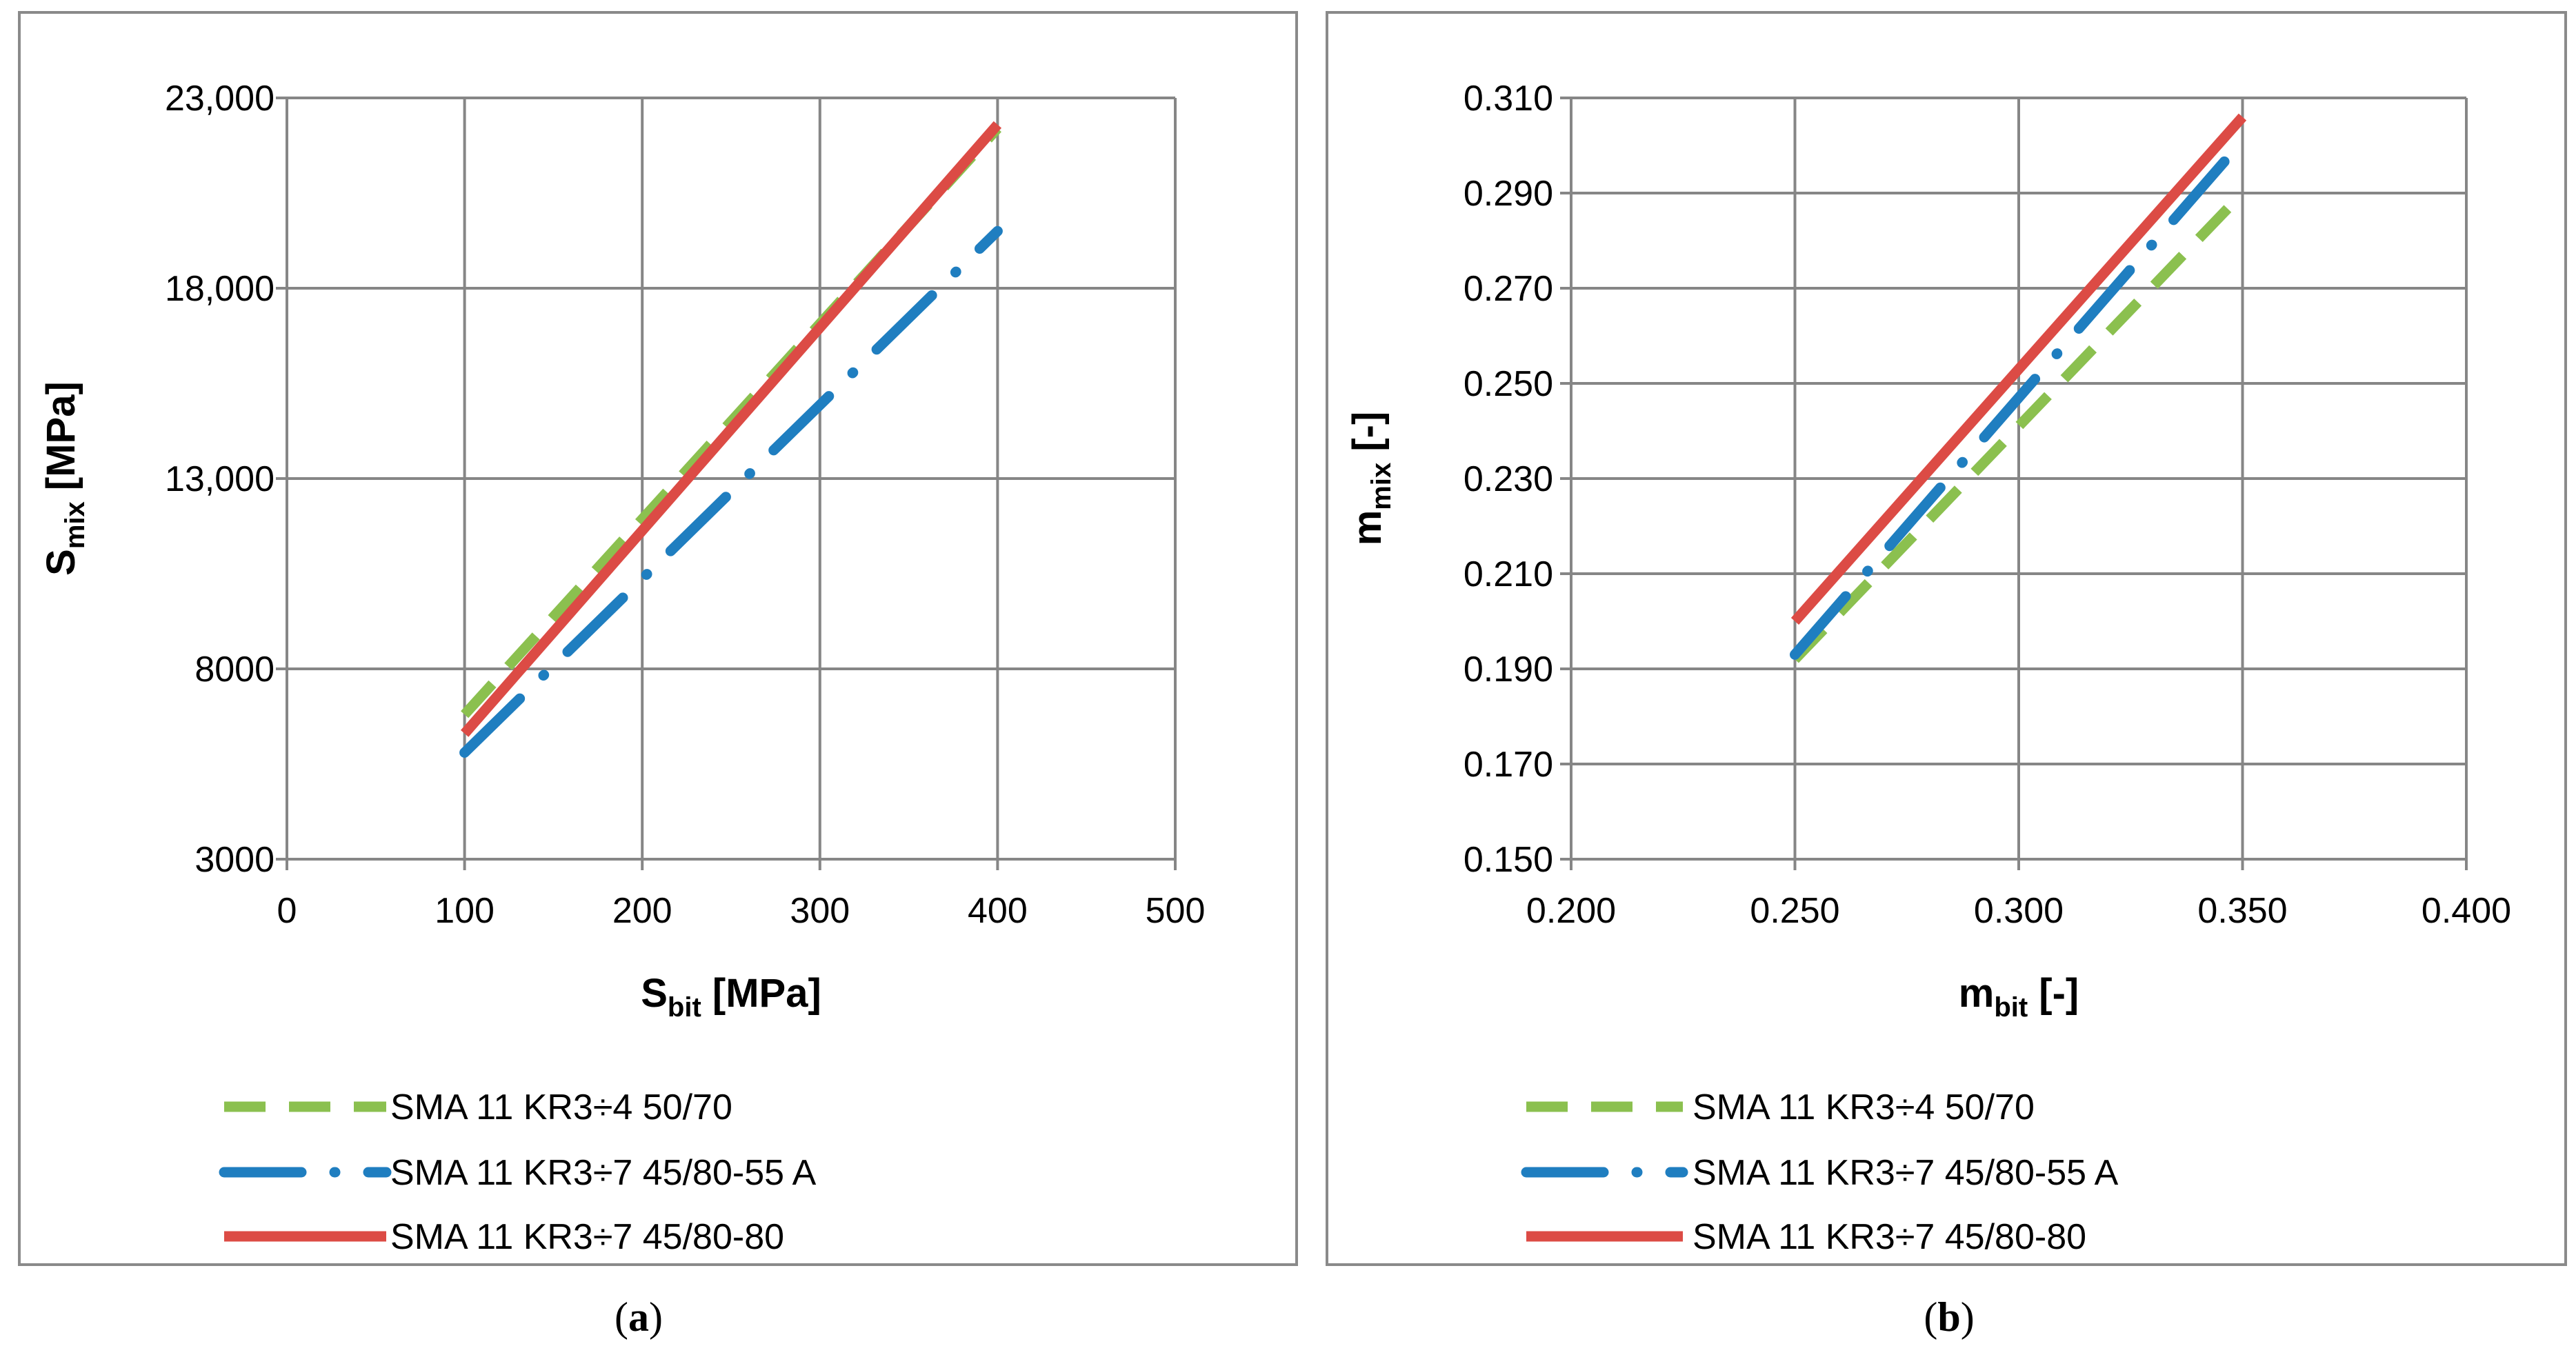 The image size is (2576, 1366). Describe the element at coordinates (1371, 479) in the screenshot. I see `y-axis-label: mmix [-]` at that location.